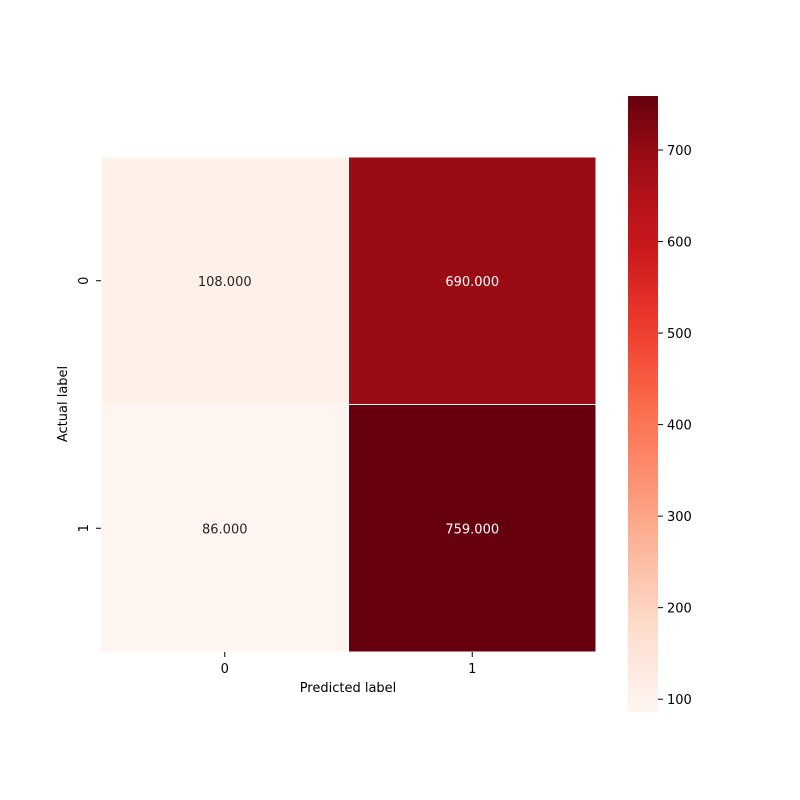  I want to click on cell-annotation-1-1: 759.000, so click(472, 529).